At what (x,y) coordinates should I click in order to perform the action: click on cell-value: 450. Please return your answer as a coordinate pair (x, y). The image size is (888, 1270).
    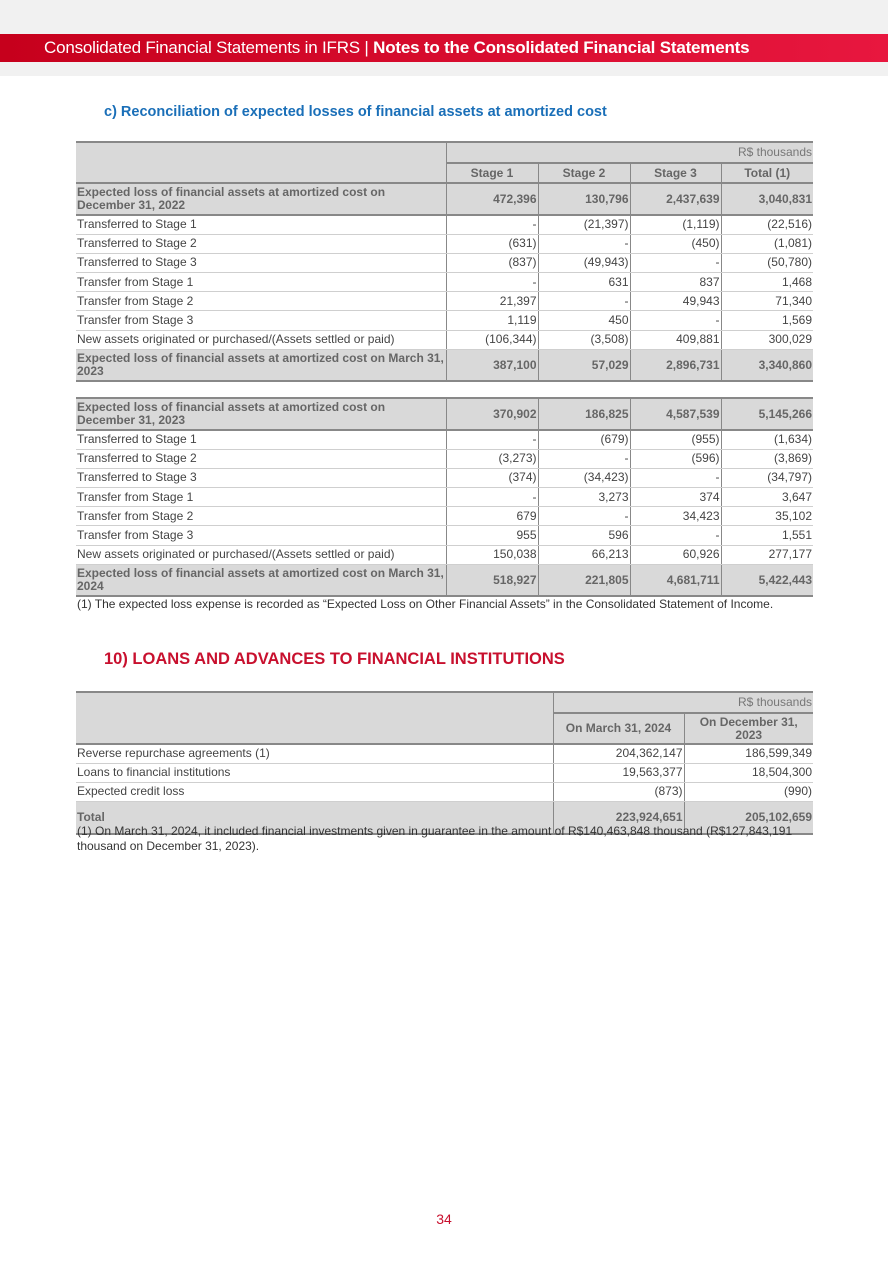
    Looking at the image, I should click on (583, 320).